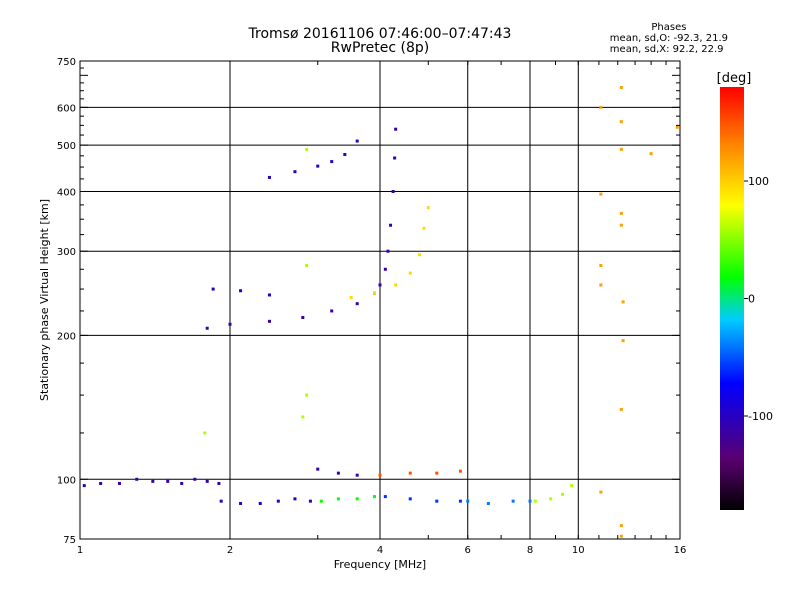 This screenshot has width=800, height=600. What do you see at coordinates (44, 300) in the screenshot?
I see `y-axis-label: Stationary phase Virtual Height [km]` at bounding box center [44, 300].